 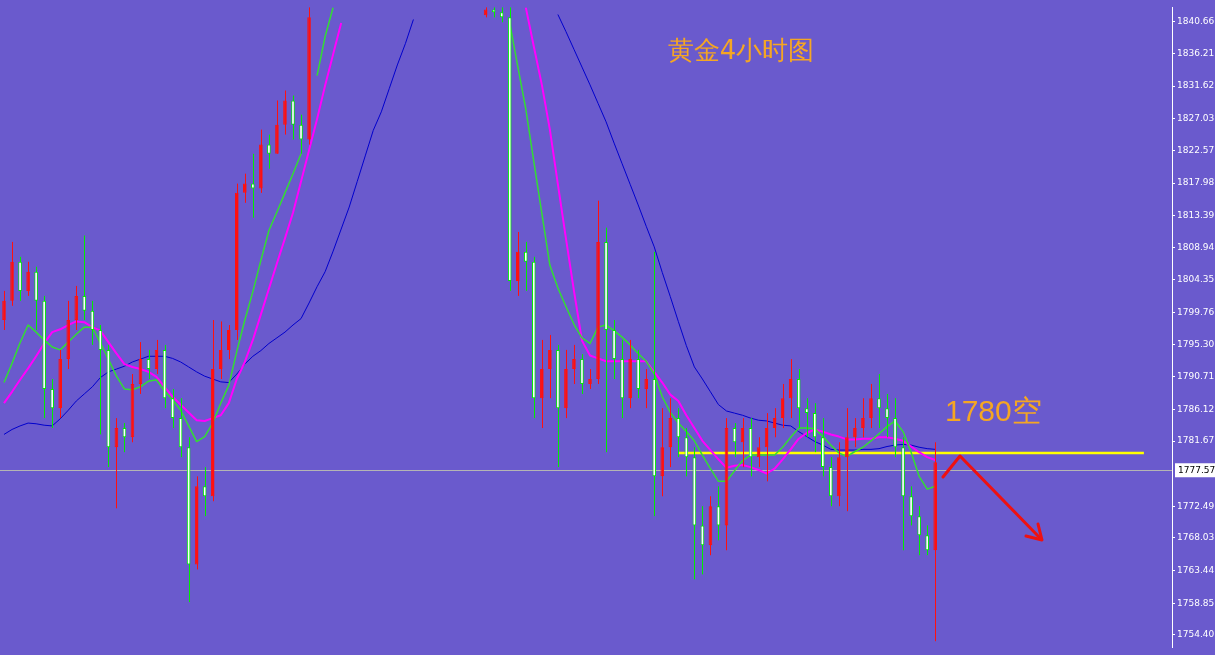 I want to click on y-tick-label: 1768.03, so click(x=1196, y=537).